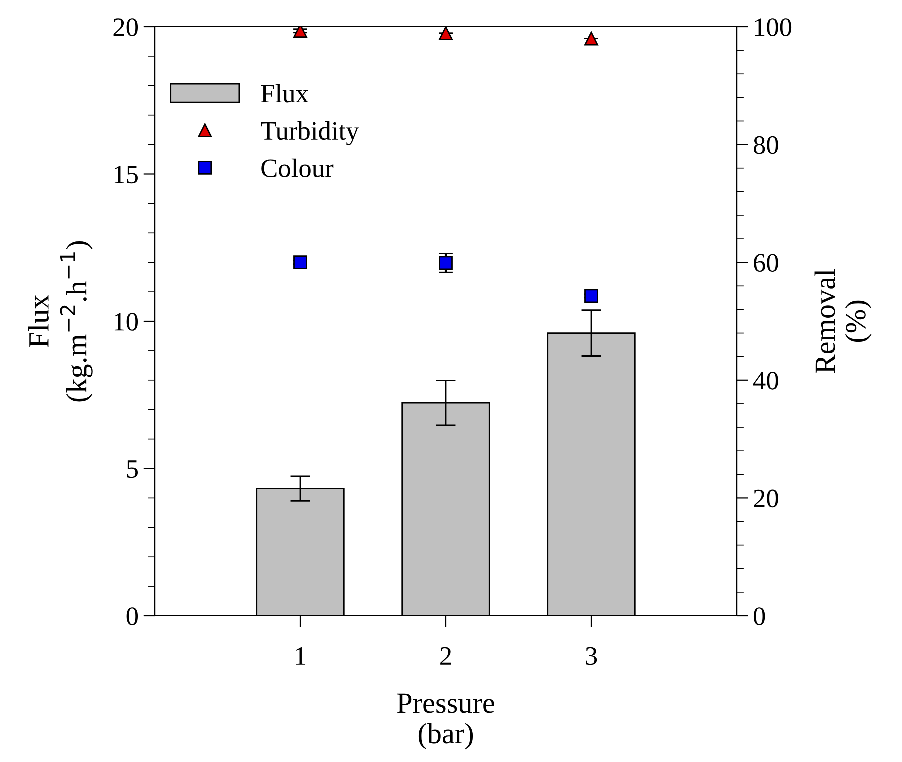  Describe the element at coordinates (126, 27) in the screenshot. I see `y-tick-label: 20` at that location.